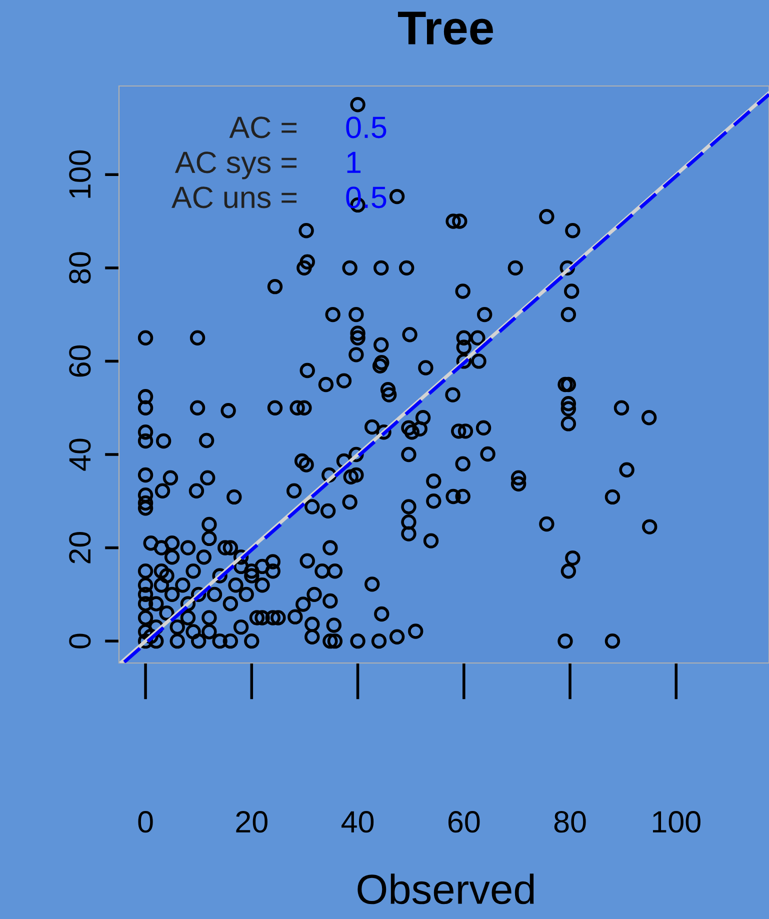 The width and height of the screenshot is (769, 919). What do you see at coordinates (353, 162) in the screenshot?
I see `annotation: 1` at bounding box center [353, 162].